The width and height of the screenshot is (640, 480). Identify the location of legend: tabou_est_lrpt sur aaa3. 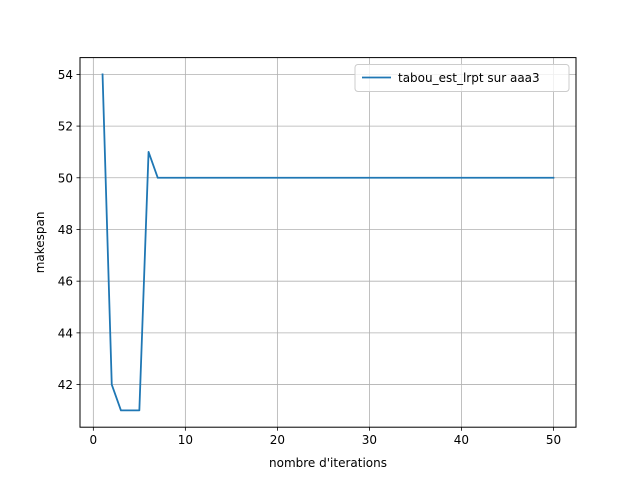
(462, 78).